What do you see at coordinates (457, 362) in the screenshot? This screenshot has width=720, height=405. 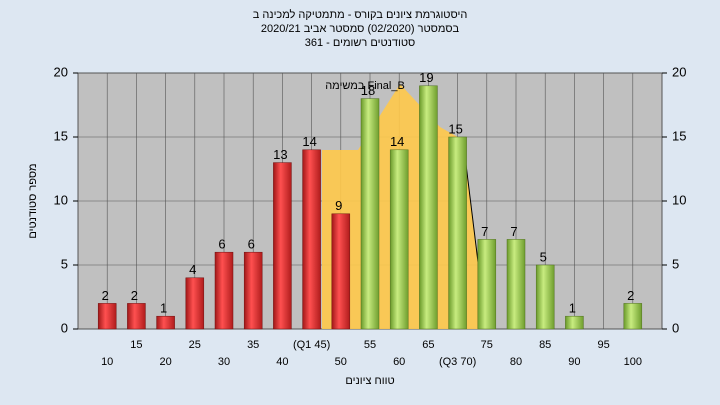 I see `x-tick-label: (Q3 70)` at bounding box center [457, 362].